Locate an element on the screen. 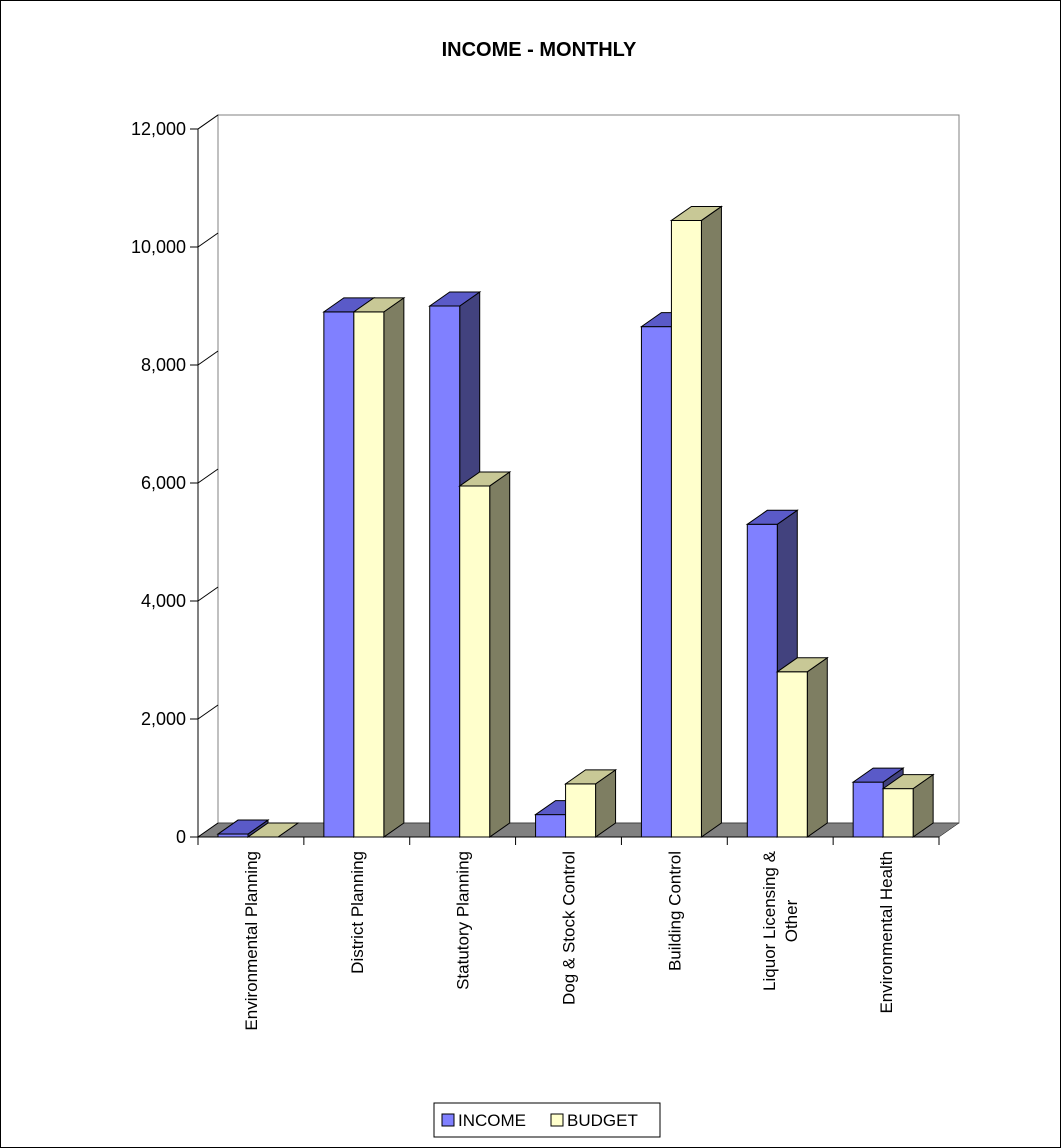 Image resolution: width=1061 pixels, height=1148 pixels. y-tick-label: 12,000 is located at coordinates (158, 129).